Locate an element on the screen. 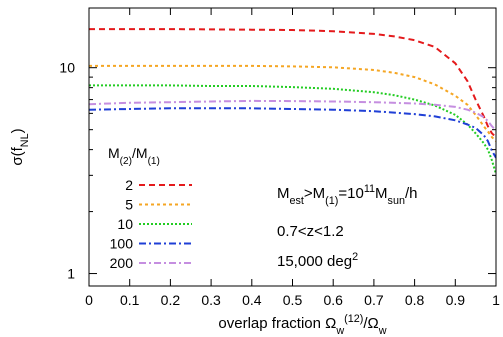 The image size is (503, 337). x-tick-label: 1 is located at coordinates (496, 300).